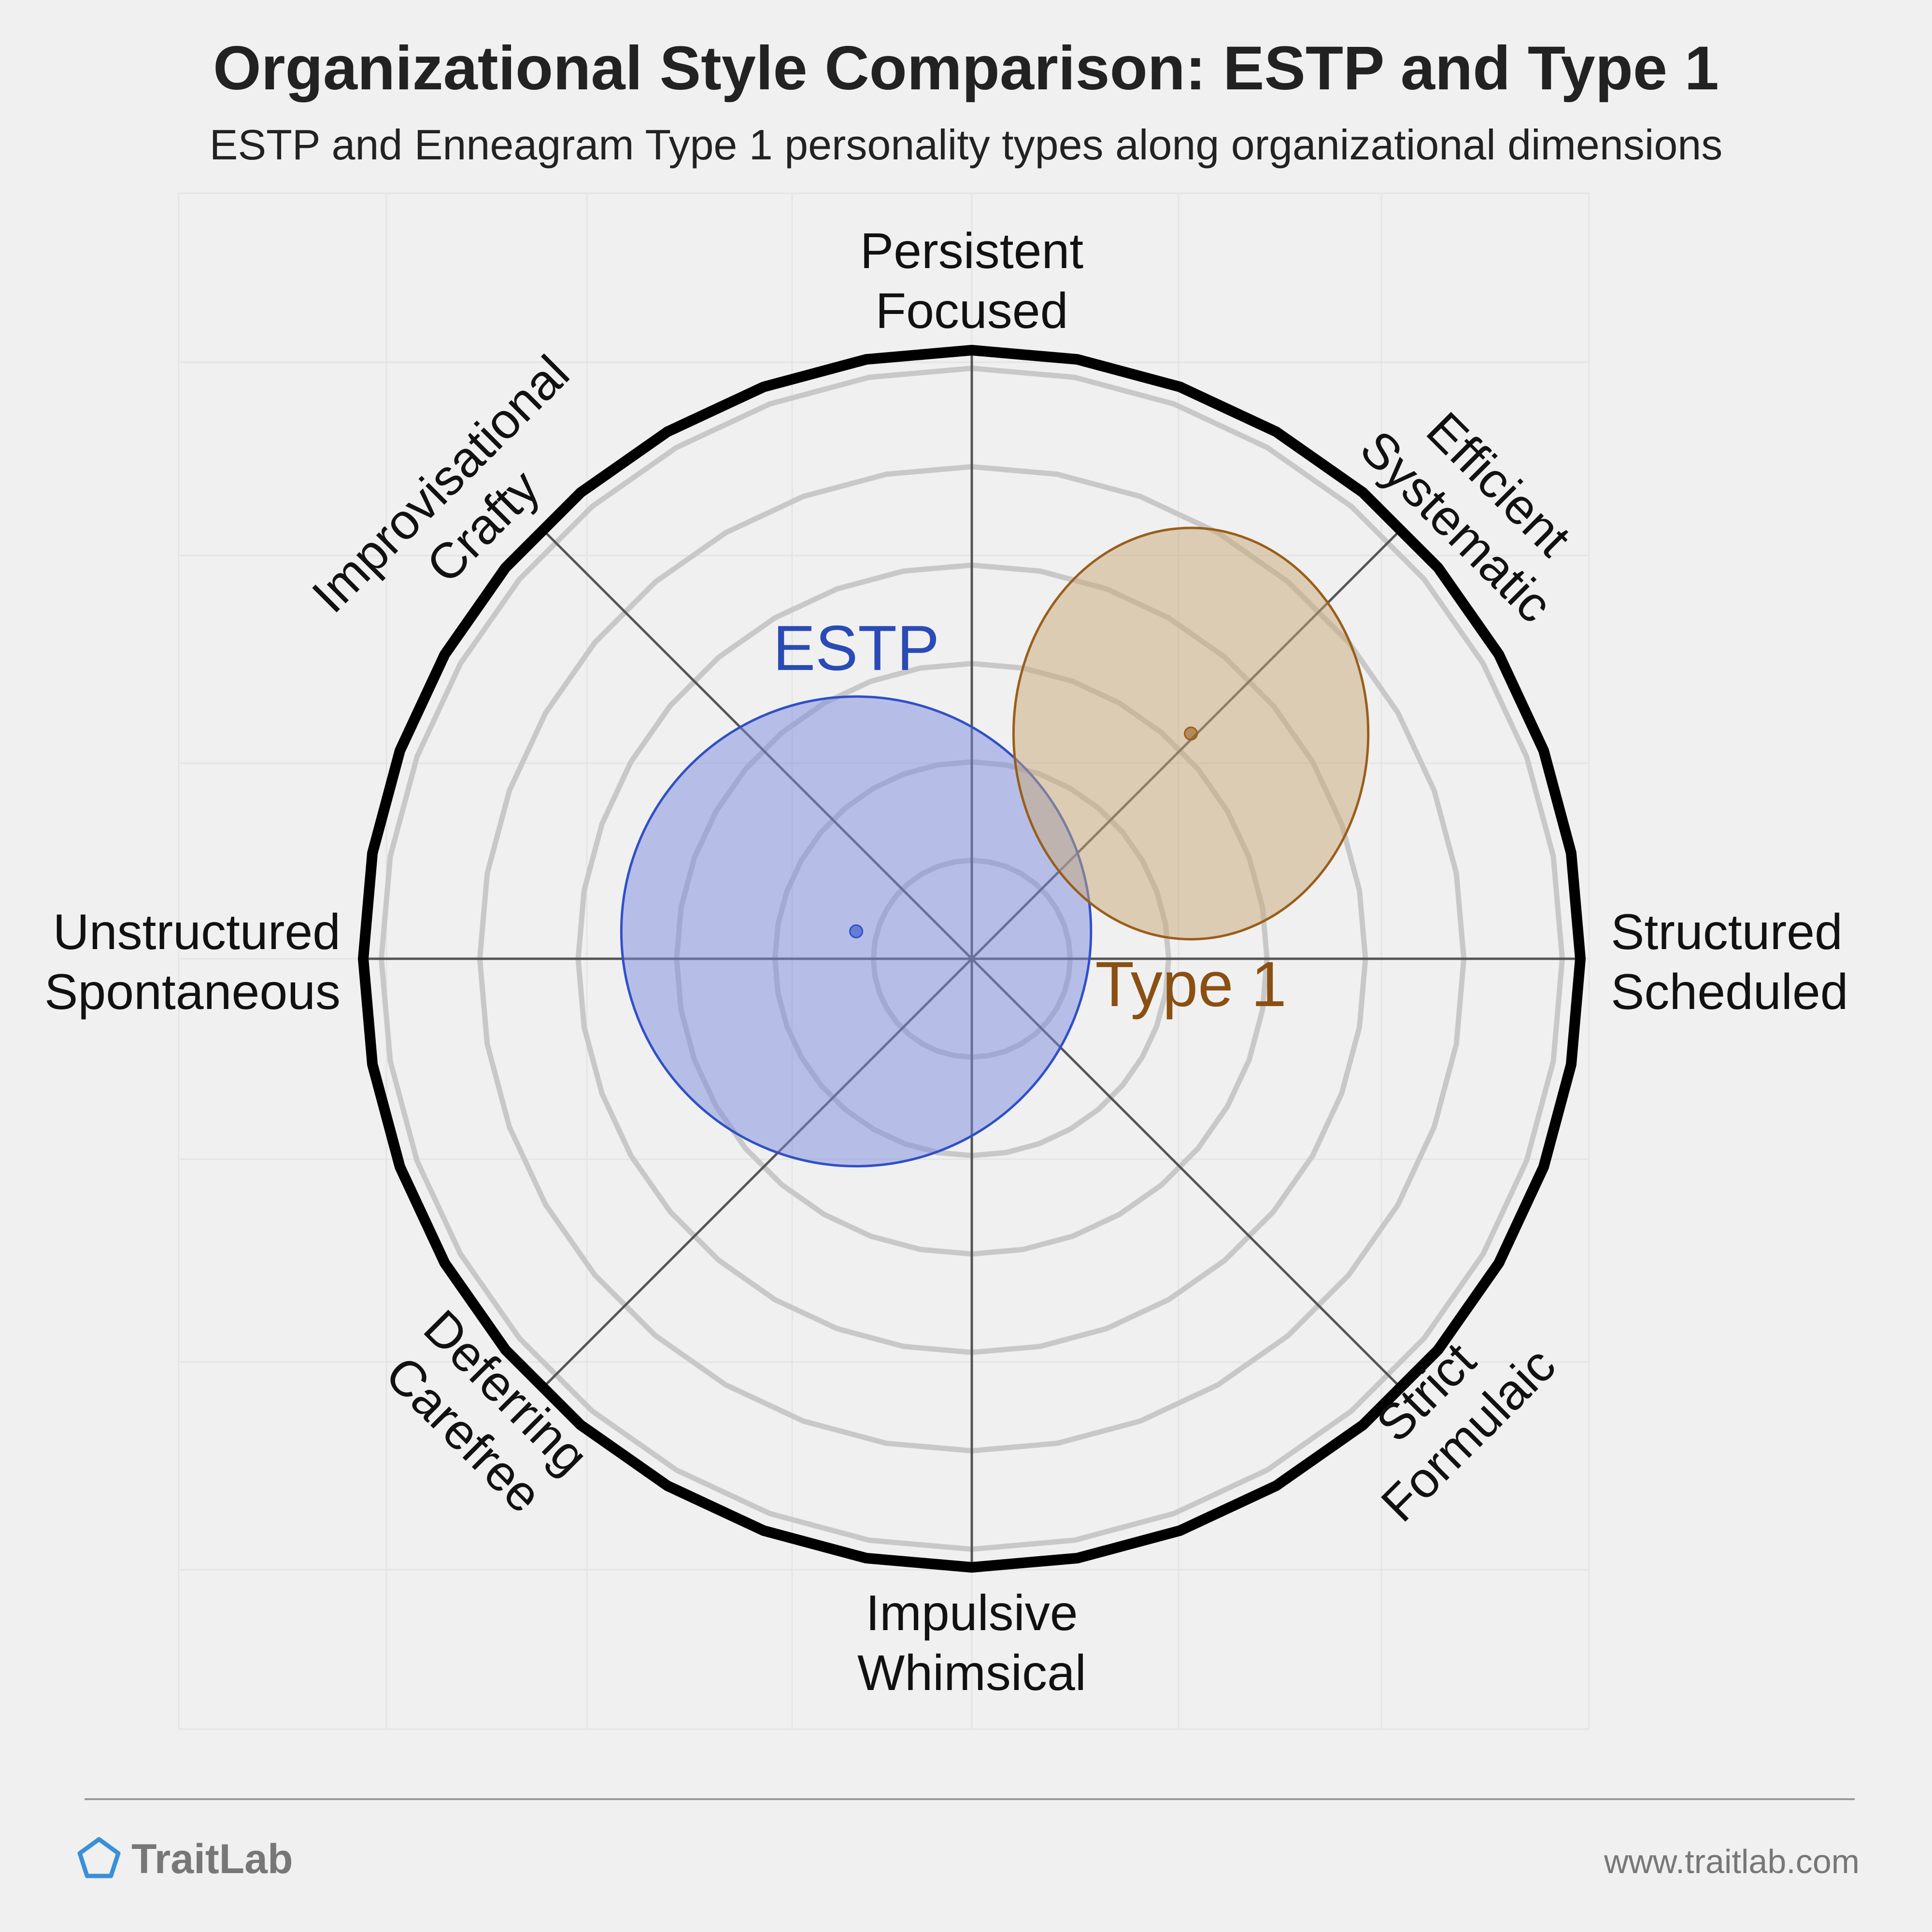 The image size is (1932, 1932). Describe the element at coordinates (1190, 984) in the screenshot. I see `series-label: Type 1` at that location.